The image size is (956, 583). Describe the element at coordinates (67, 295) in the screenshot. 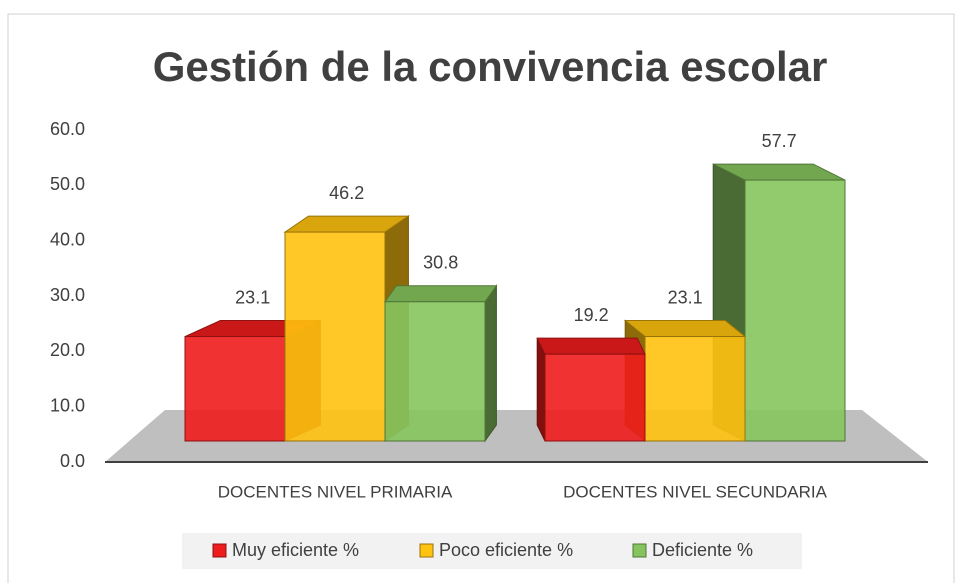

I see `y-tick-label: 30.0` at that location.